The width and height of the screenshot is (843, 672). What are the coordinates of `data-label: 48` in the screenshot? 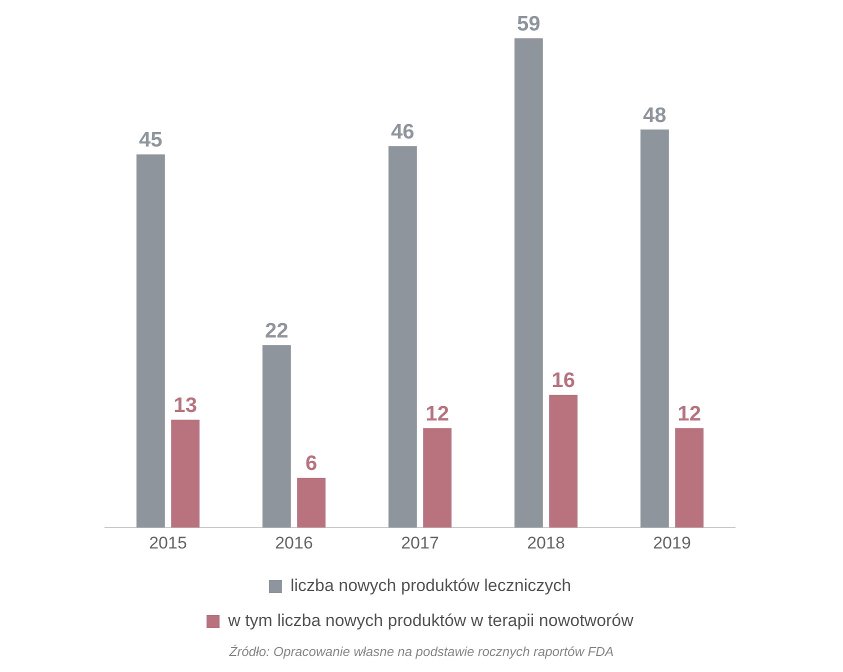 It's located at (654, 115).